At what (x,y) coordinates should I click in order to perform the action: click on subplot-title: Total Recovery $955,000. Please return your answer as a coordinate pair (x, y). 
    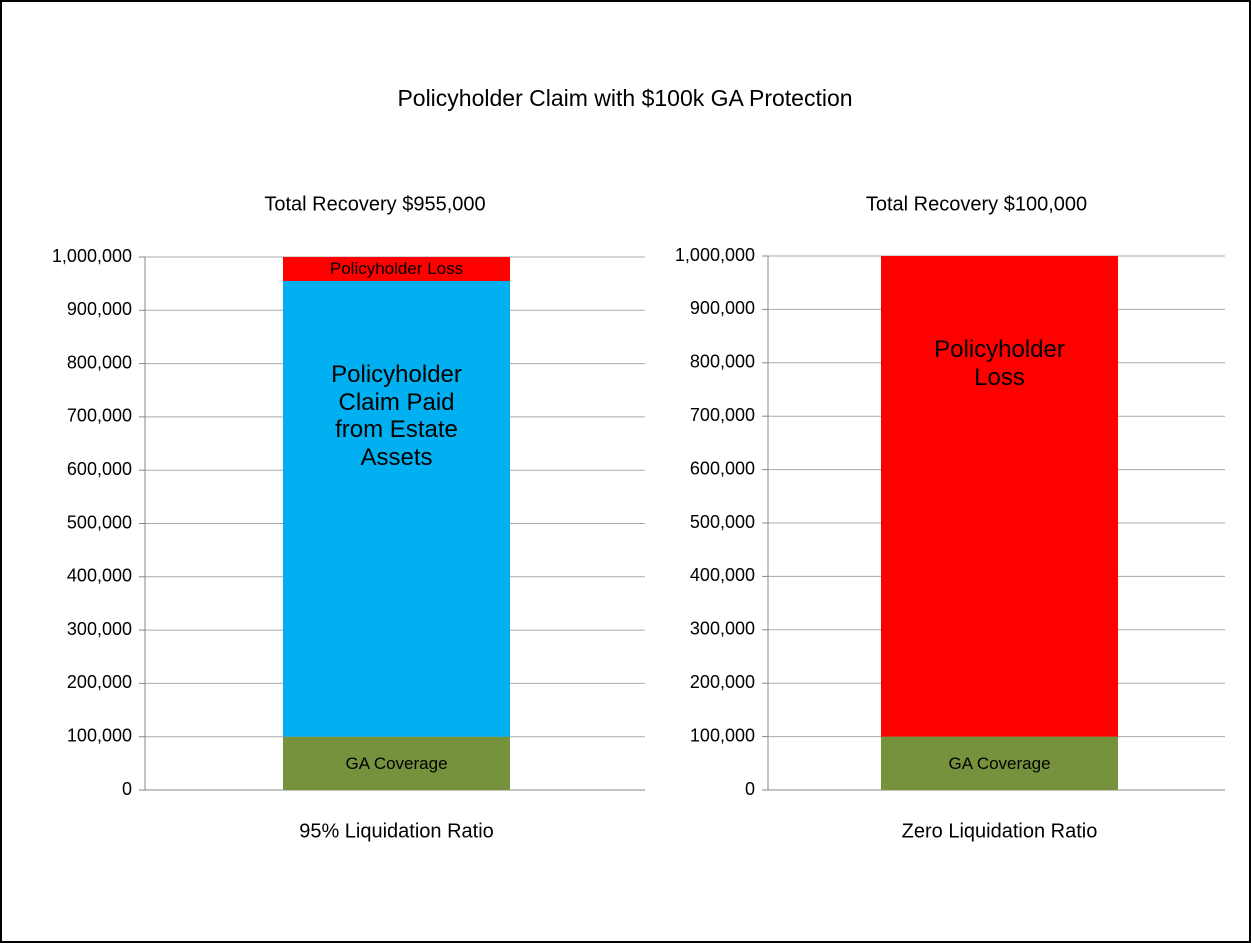
    Looking at the image, I should click on (374, 204).